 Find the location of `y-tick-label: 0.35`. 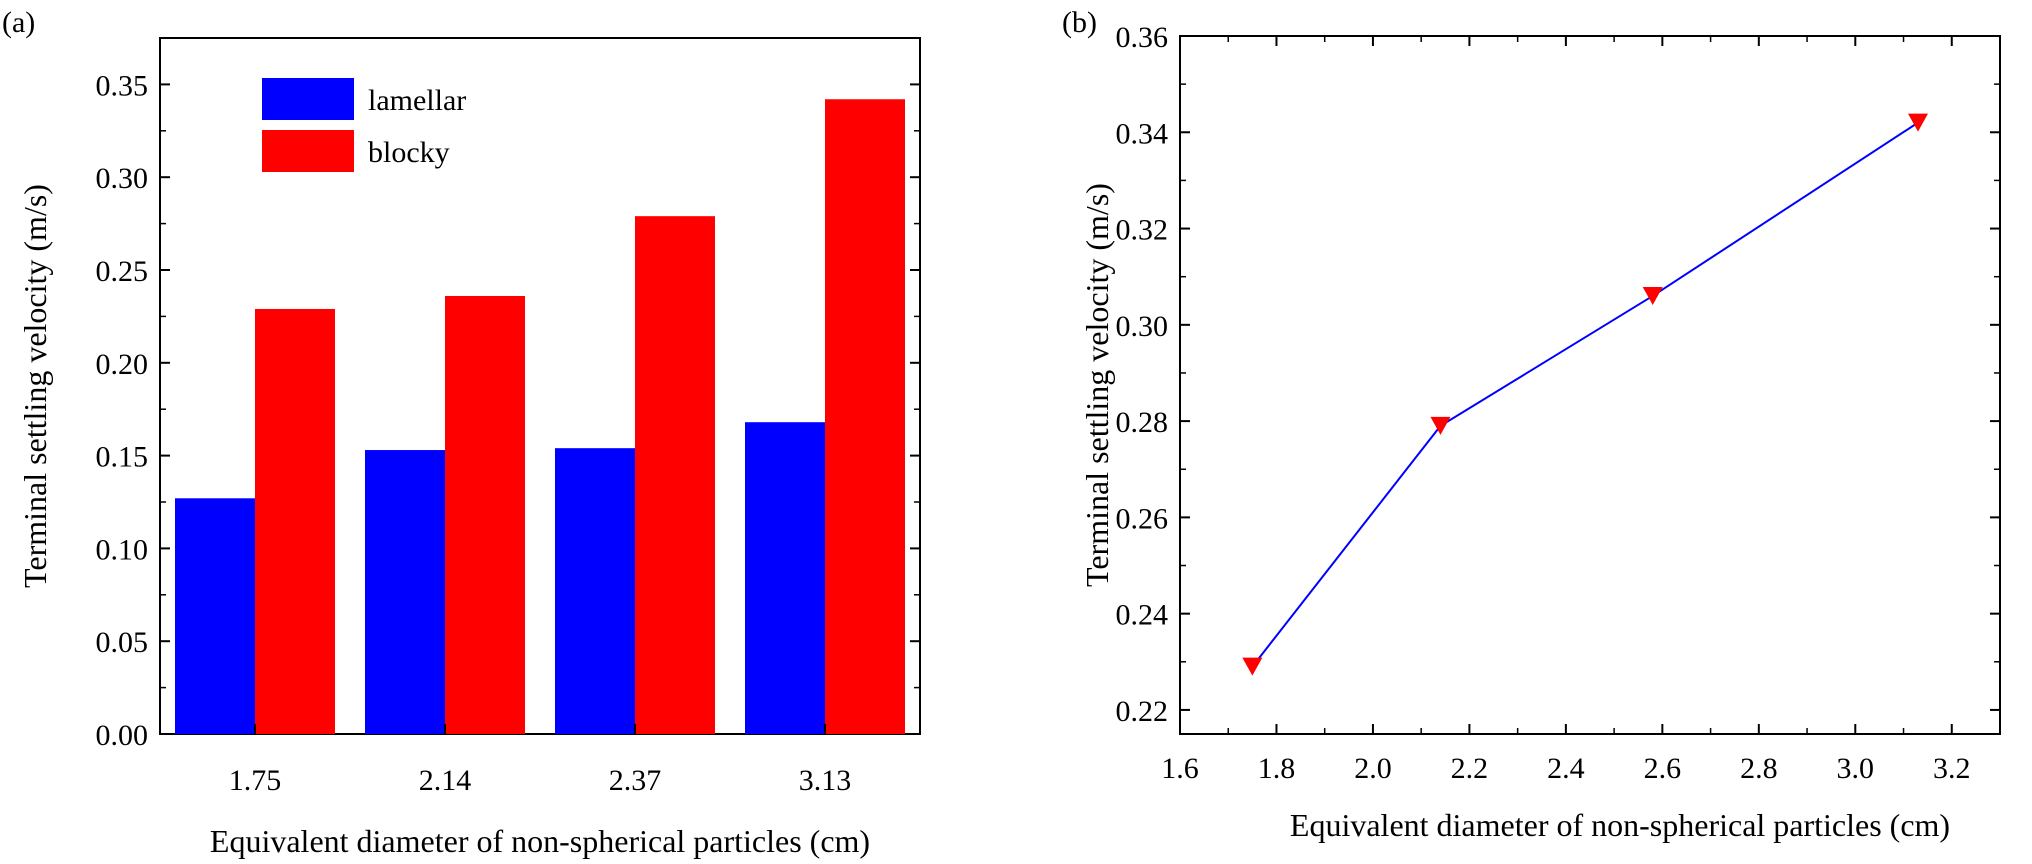

y-tick-label: 0.35 is located at coordinates (122, 85).